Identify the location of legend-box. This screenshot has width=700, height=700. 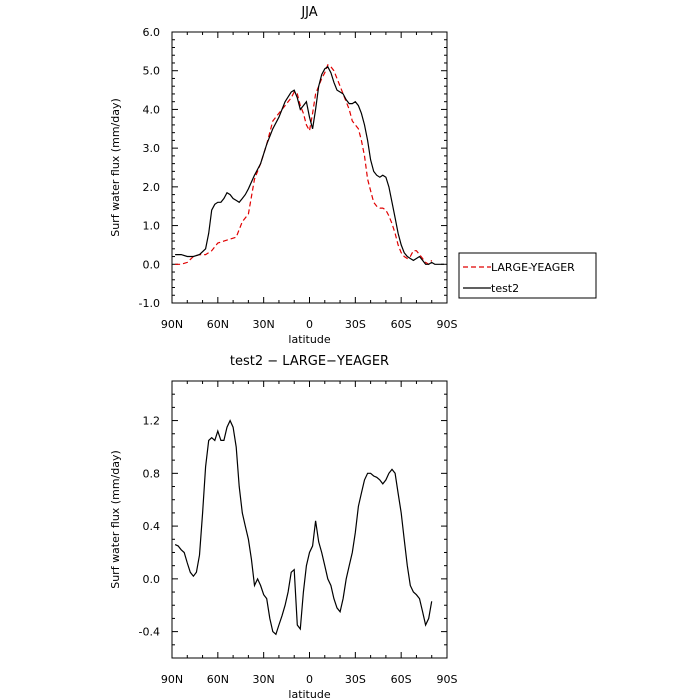
(527, 275).